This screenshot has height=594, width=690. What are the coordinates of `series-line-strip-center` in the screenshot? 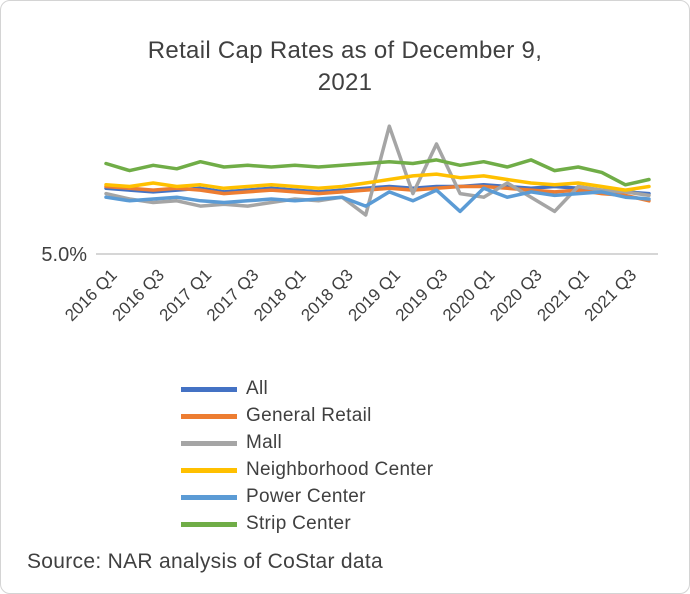 It's located at (377, 172).